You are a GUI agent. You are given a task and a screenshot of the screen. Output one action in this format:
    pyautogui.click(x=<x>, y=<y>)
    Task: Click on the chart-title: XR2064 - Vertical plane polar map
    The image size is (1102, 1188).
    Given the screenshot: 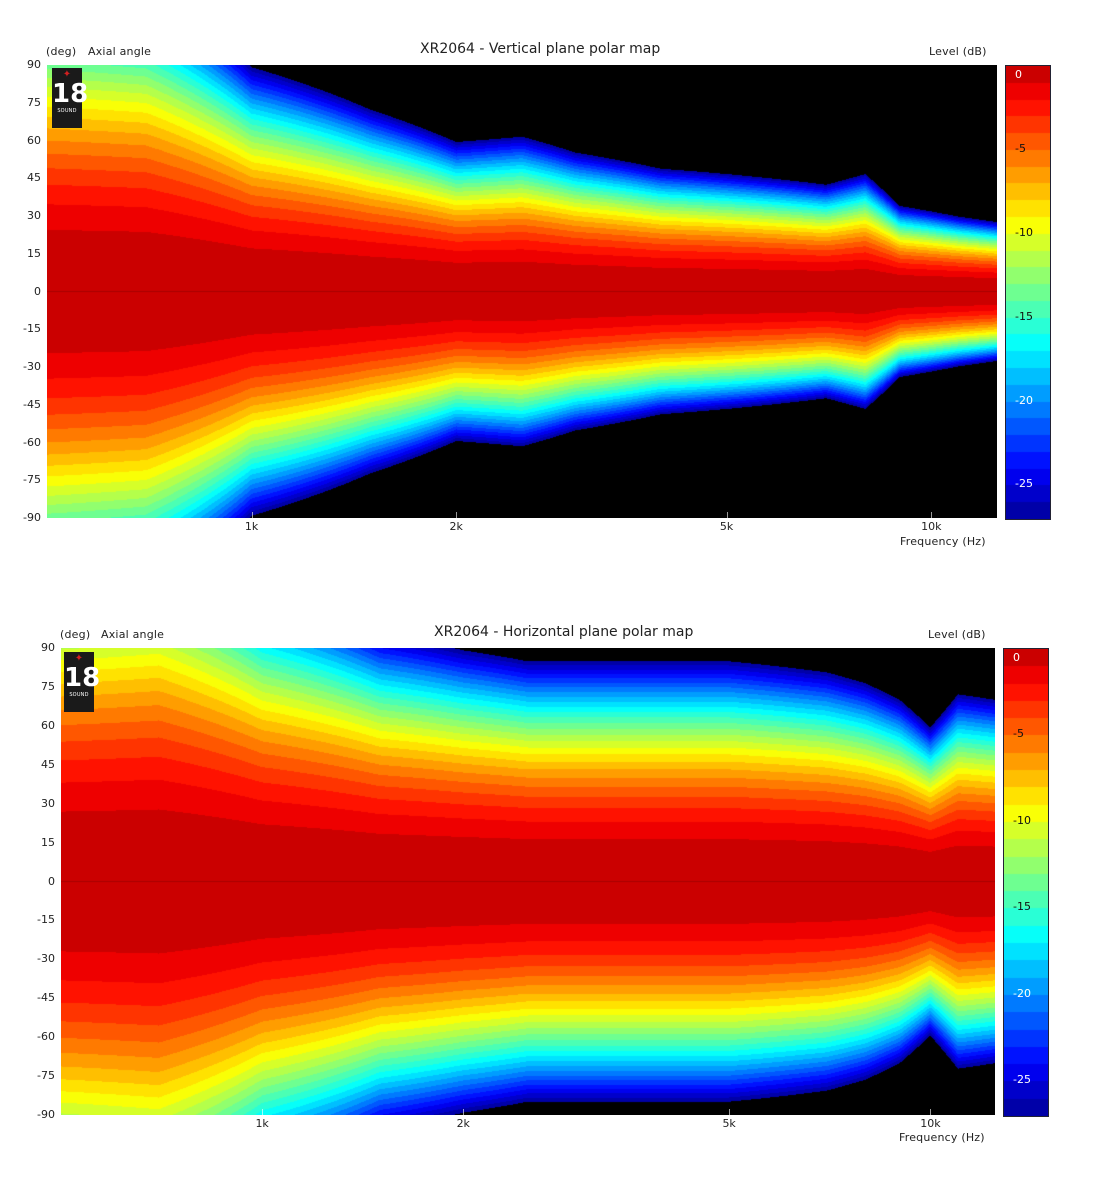 What is the action you would take?
    pyautogui.click(x=540, y=49)
    